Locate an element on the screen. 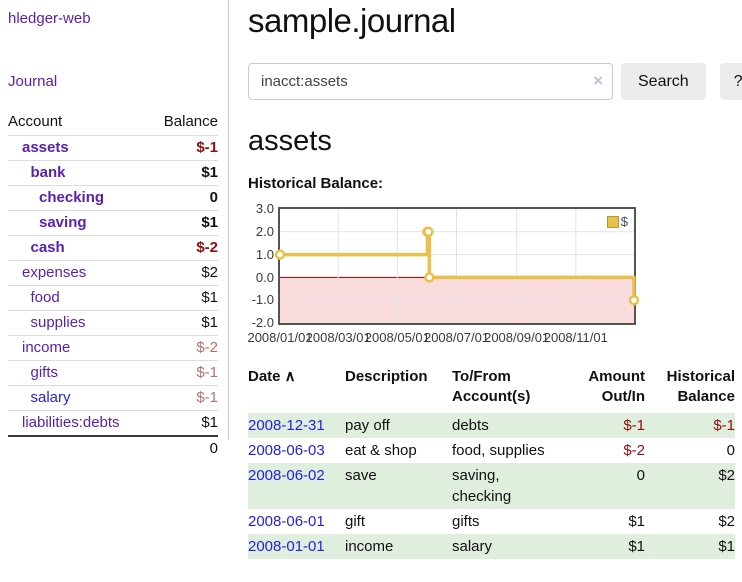  transaction-balance: 0 is located at coordinates (730, 451).